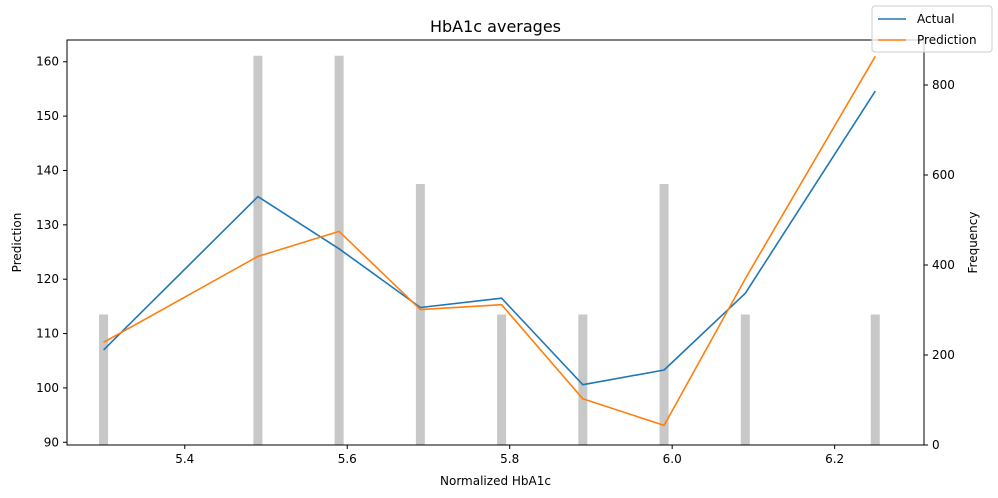  What do you see at coordinates (47, 62) in the screenshot?
I see `y-tick-label: 160` at bounding box center [47, 62].